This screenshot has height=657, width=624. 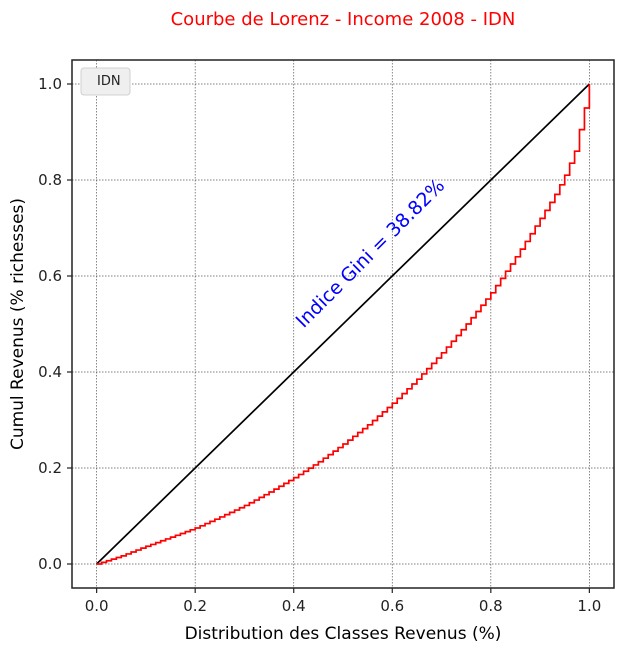 I want to click on legend-label: IDN, so click(x=109, y=81).